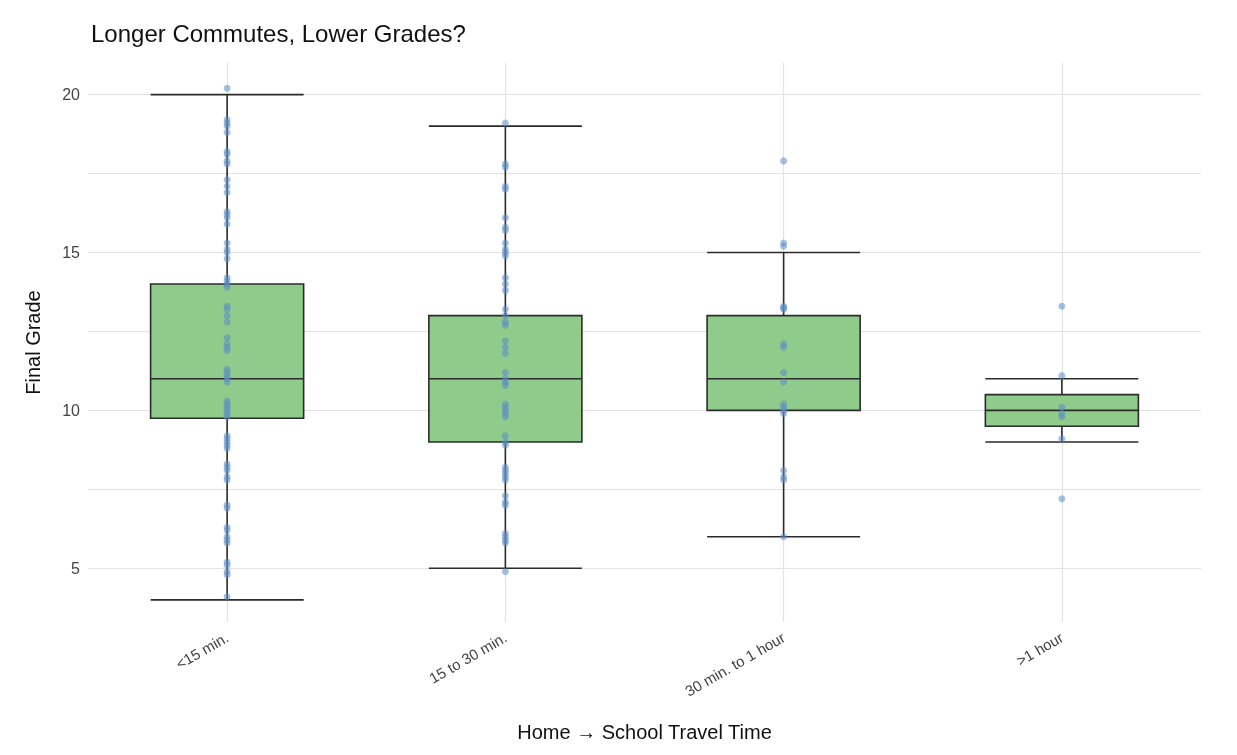  I want to click on y-axis-title: Final Grade, so click(33, 342).